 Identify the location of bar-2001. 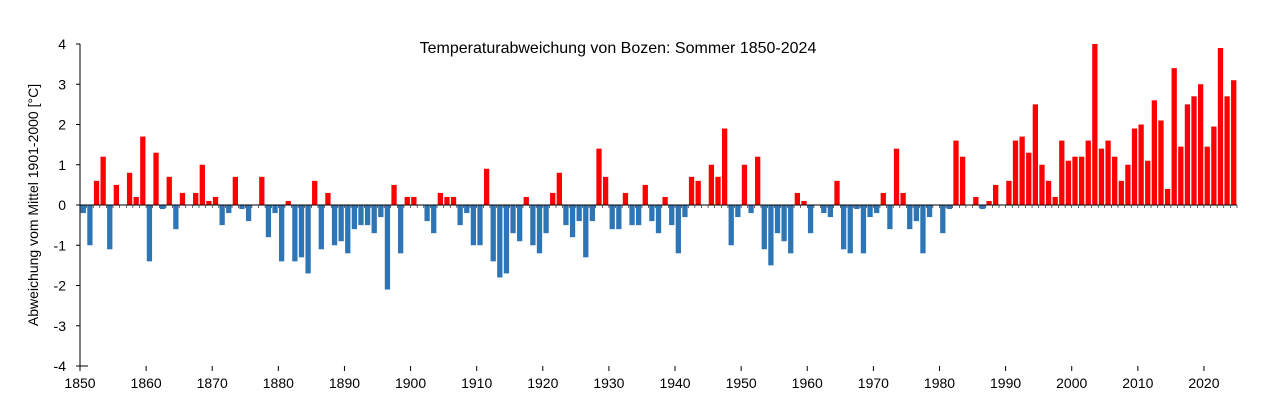
(1081, 180).